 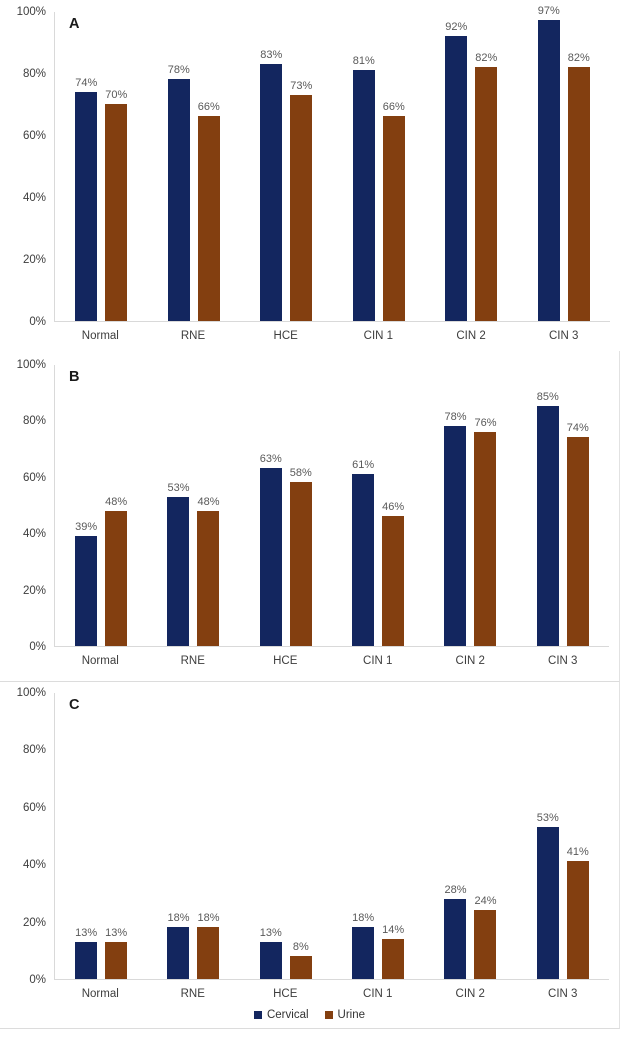 What do you see at coordinates (194, 192) in the screenshot?
I see `bar-group: 78% 66%` at bounding box center [194, 192].